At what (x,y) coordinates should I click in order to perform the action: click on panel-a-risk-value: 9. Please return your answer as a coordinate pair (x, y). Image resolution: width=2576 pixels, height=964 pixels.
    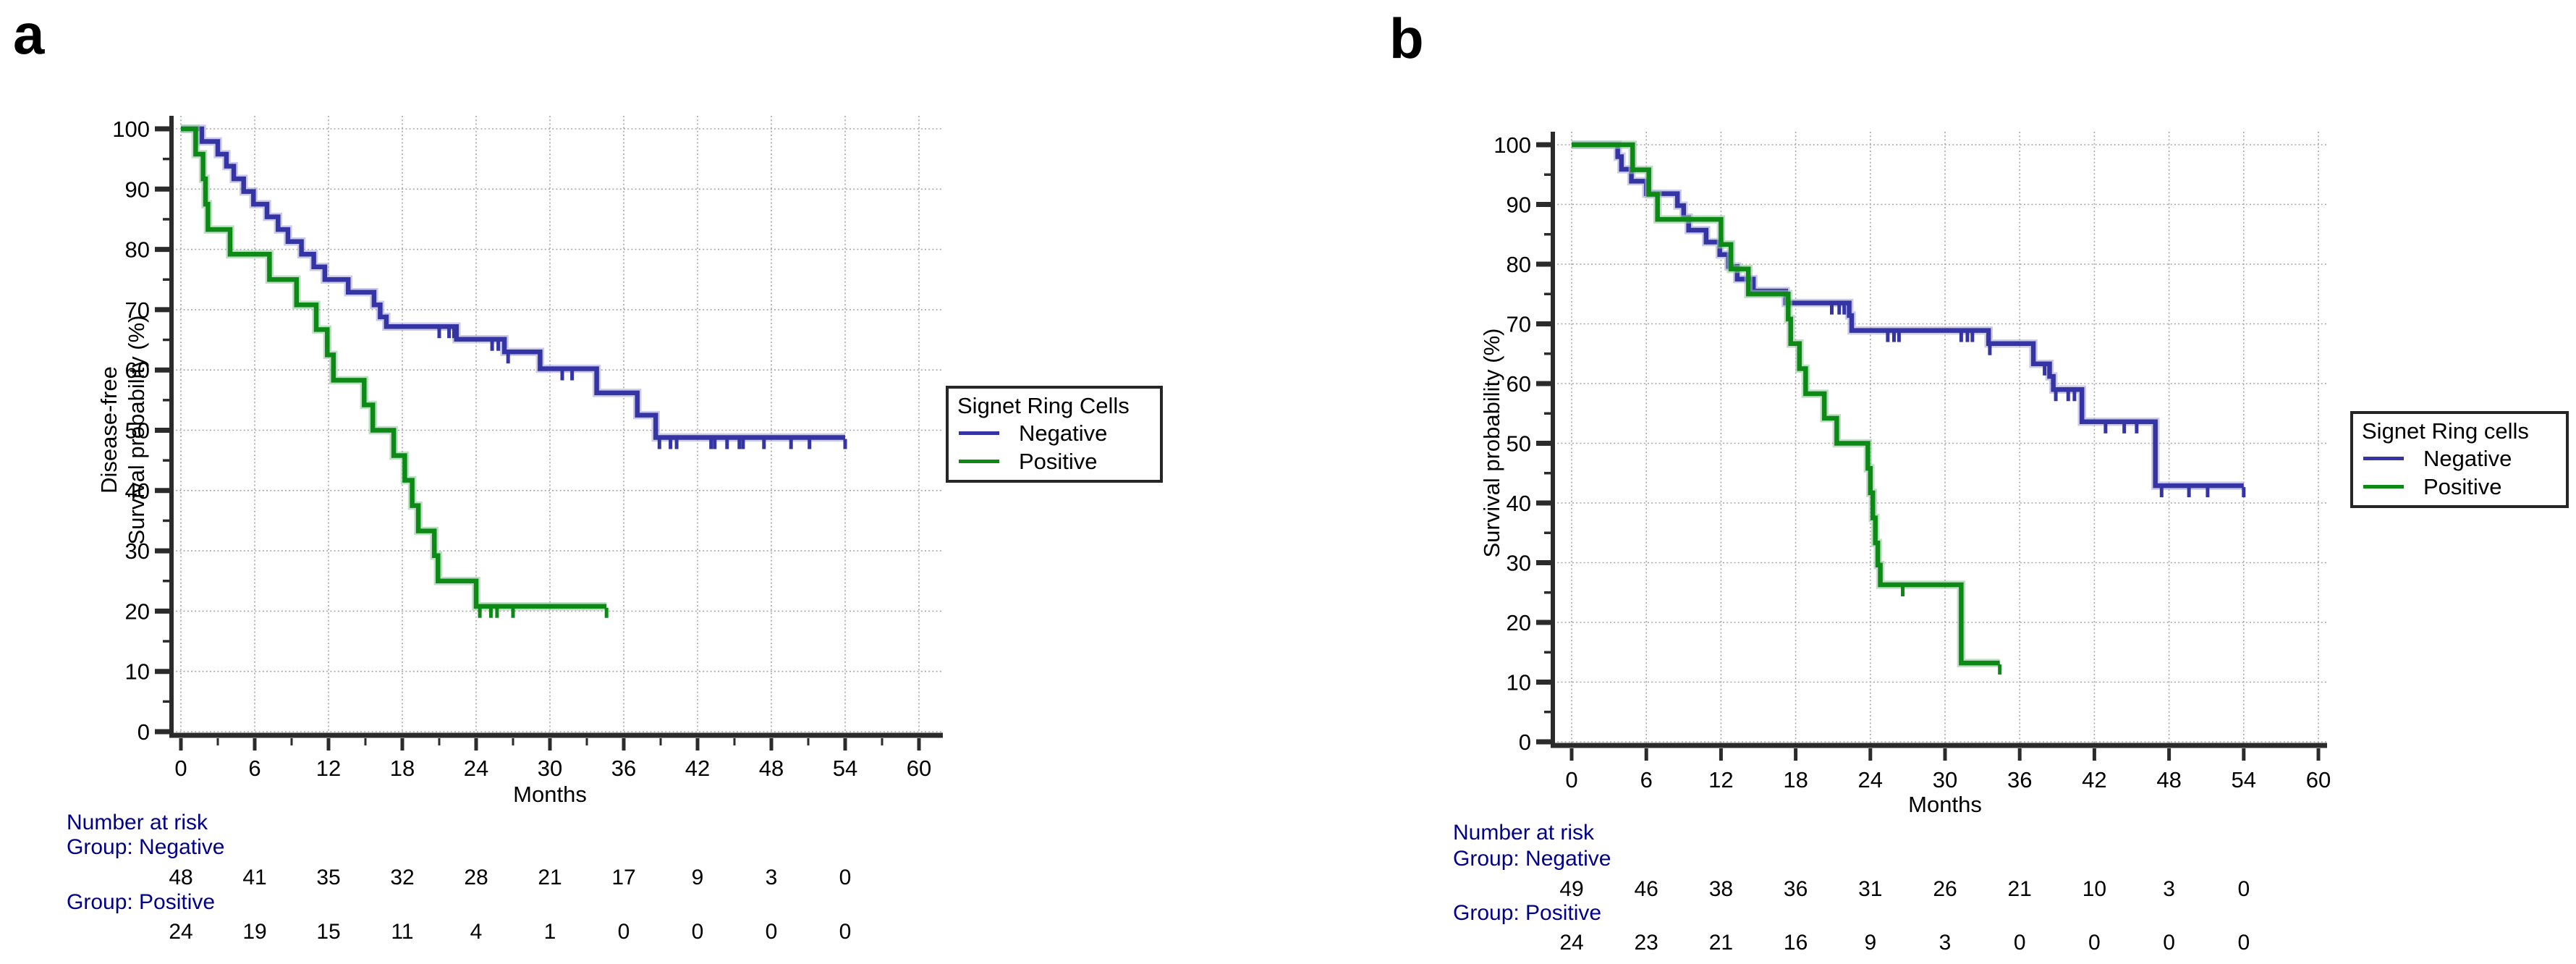
    Looking at the image, I should click on (698, 877).